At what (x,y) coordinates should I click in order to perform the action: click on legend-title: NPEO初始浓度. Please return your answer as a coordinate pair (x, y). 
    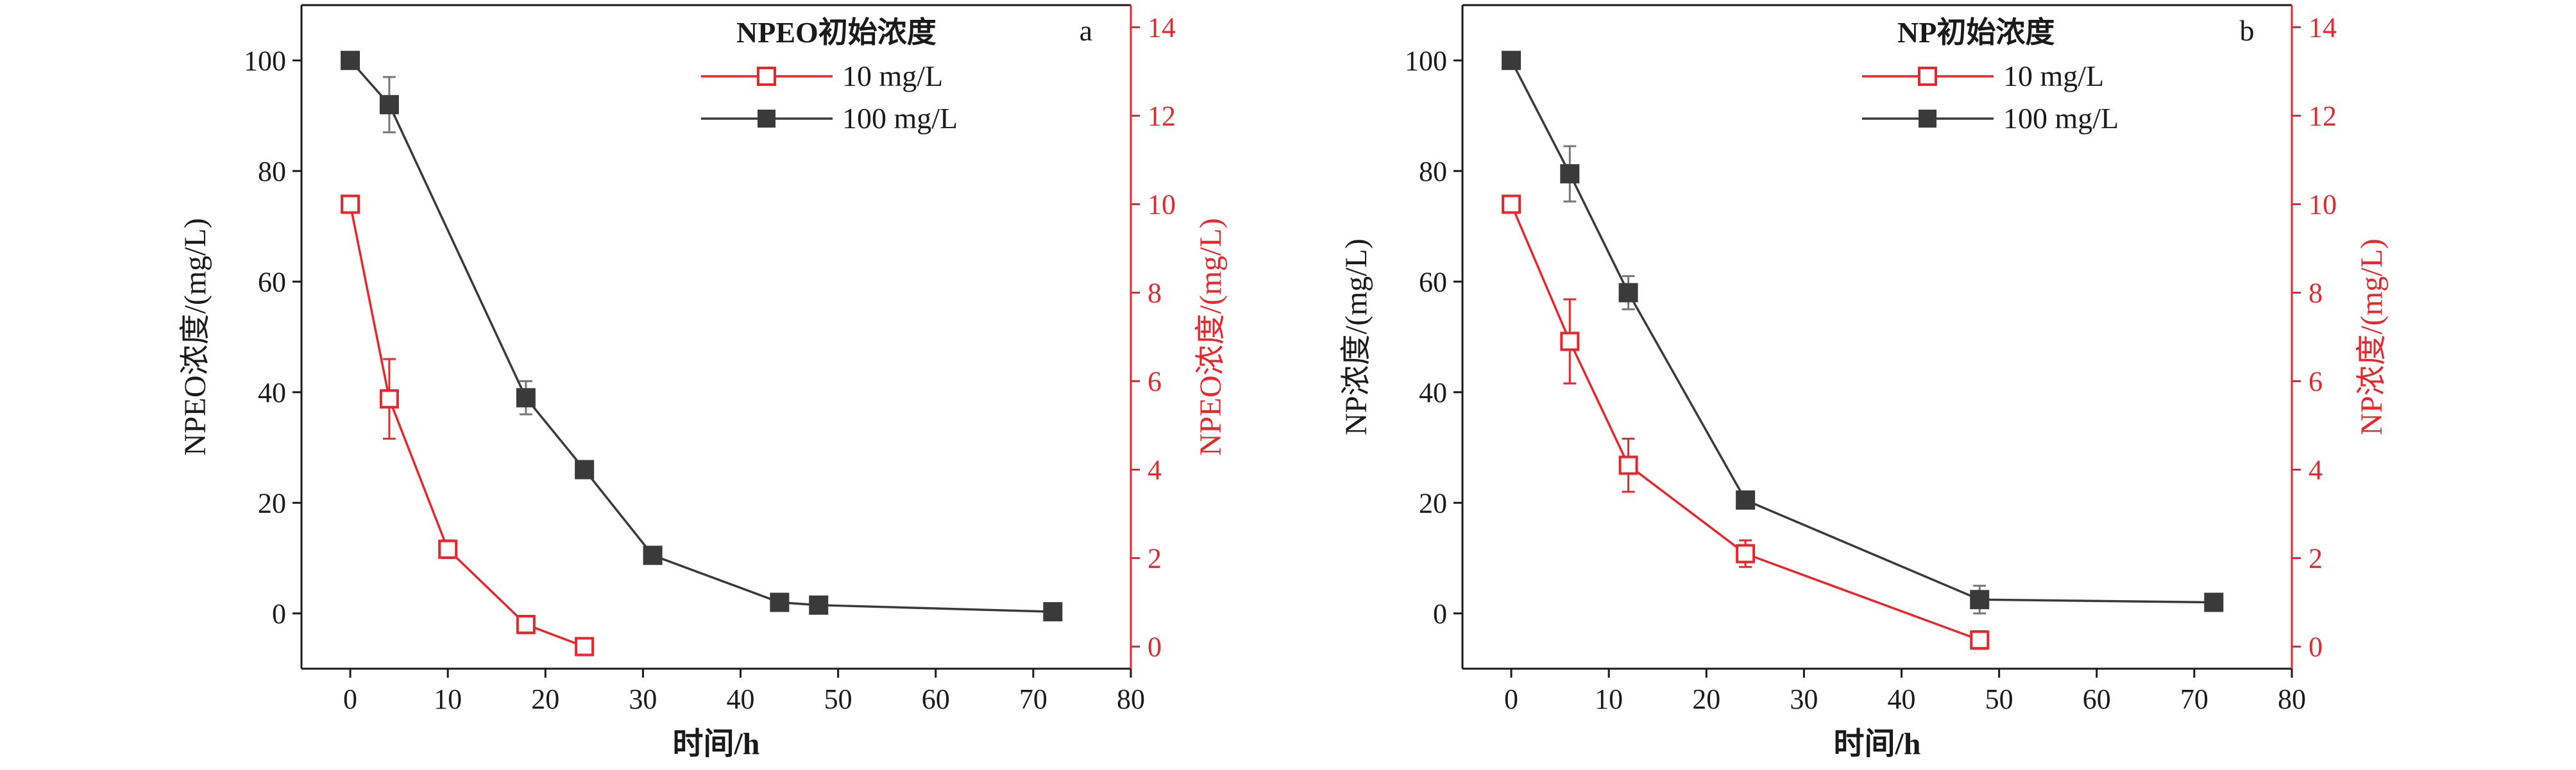
    Looking at the image, I should click on (836, 32).